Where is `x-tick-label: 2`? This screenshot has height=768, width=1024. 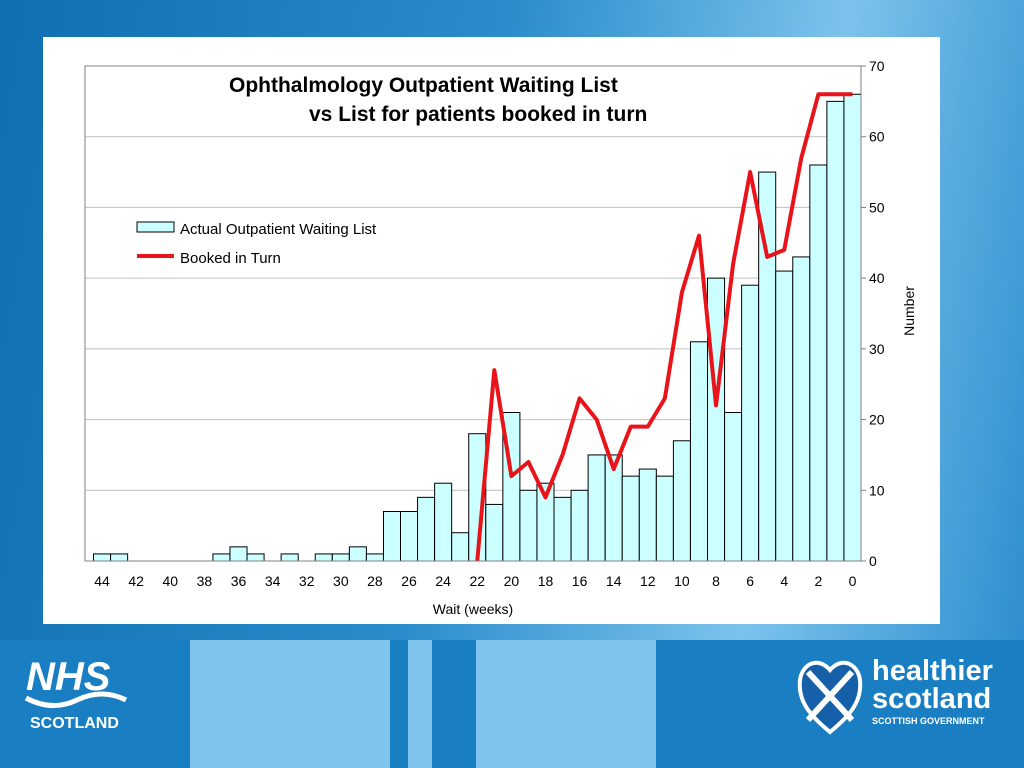
x-tick-label: 2 is located at coordinates (818, 581).